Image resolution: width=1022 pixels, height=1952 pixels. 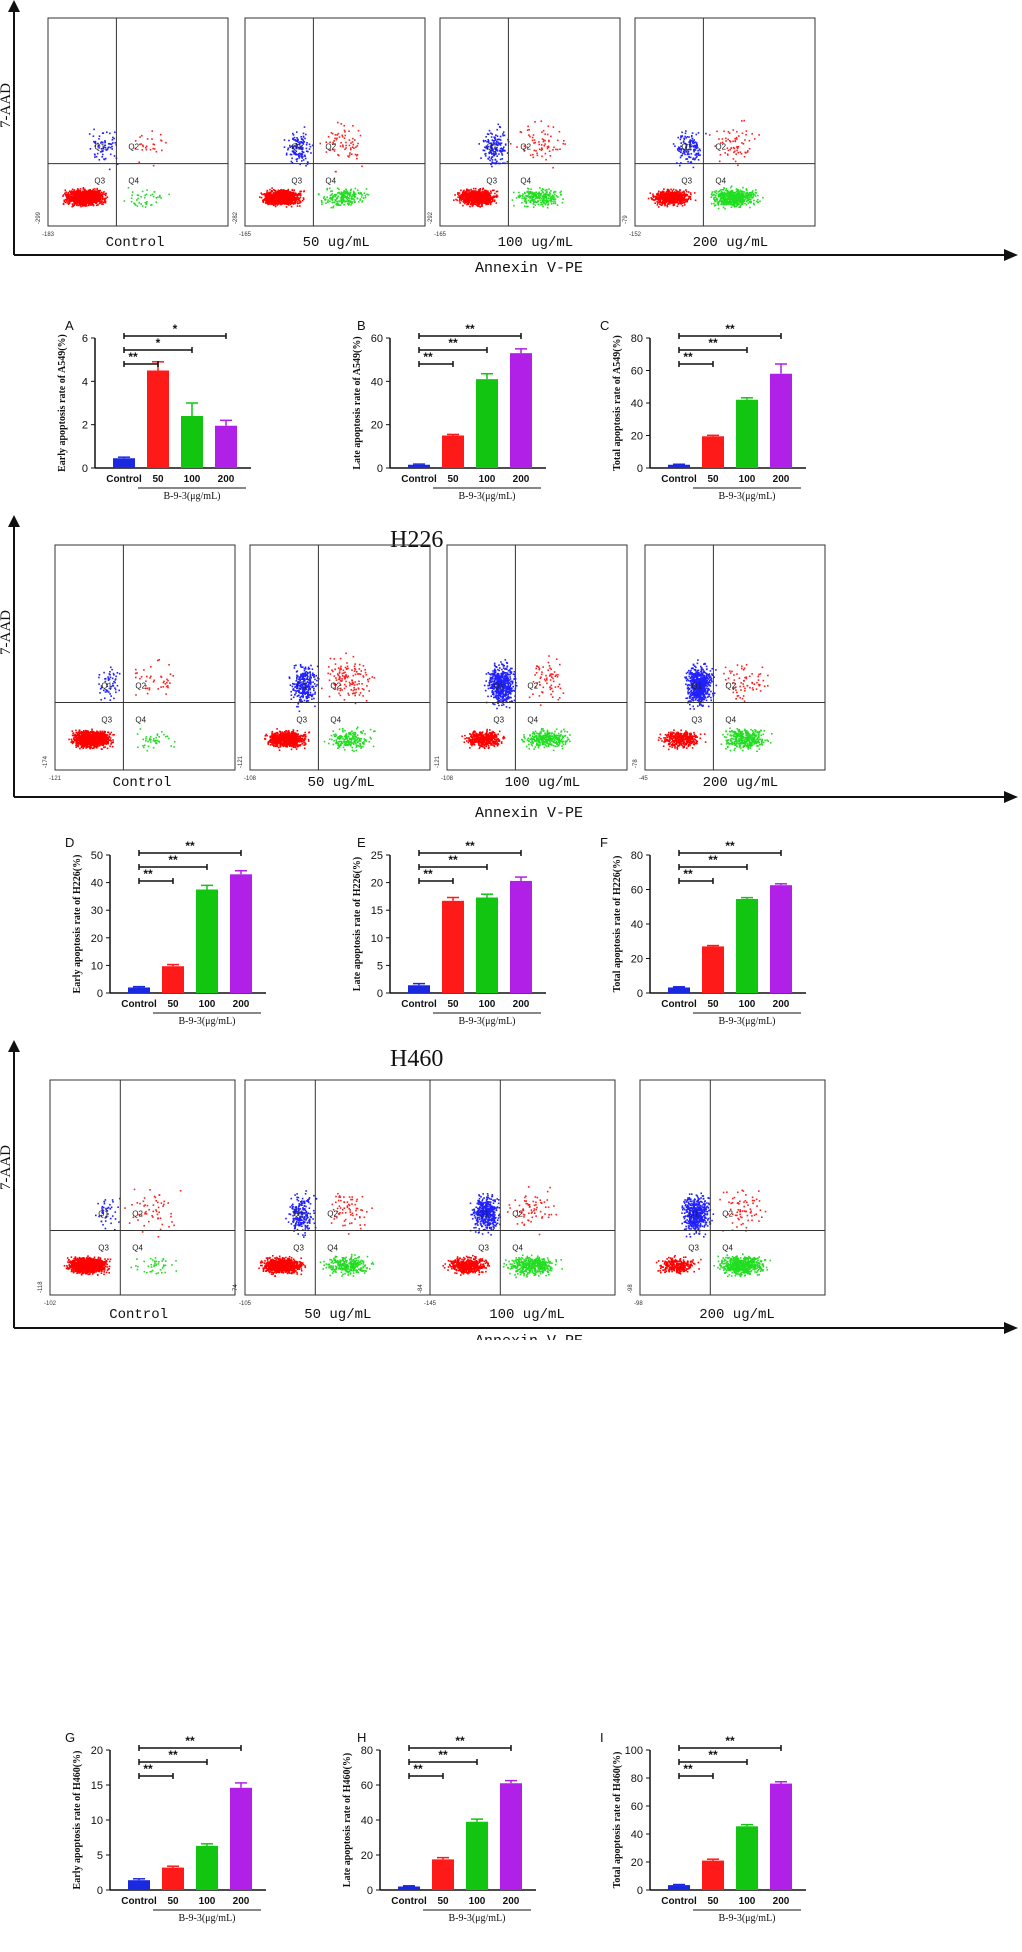 What do you see at coordinates (491, 181) in the screenshot?
I see `quadrant-label-q3: Q3` at bounding box center [491, 181].